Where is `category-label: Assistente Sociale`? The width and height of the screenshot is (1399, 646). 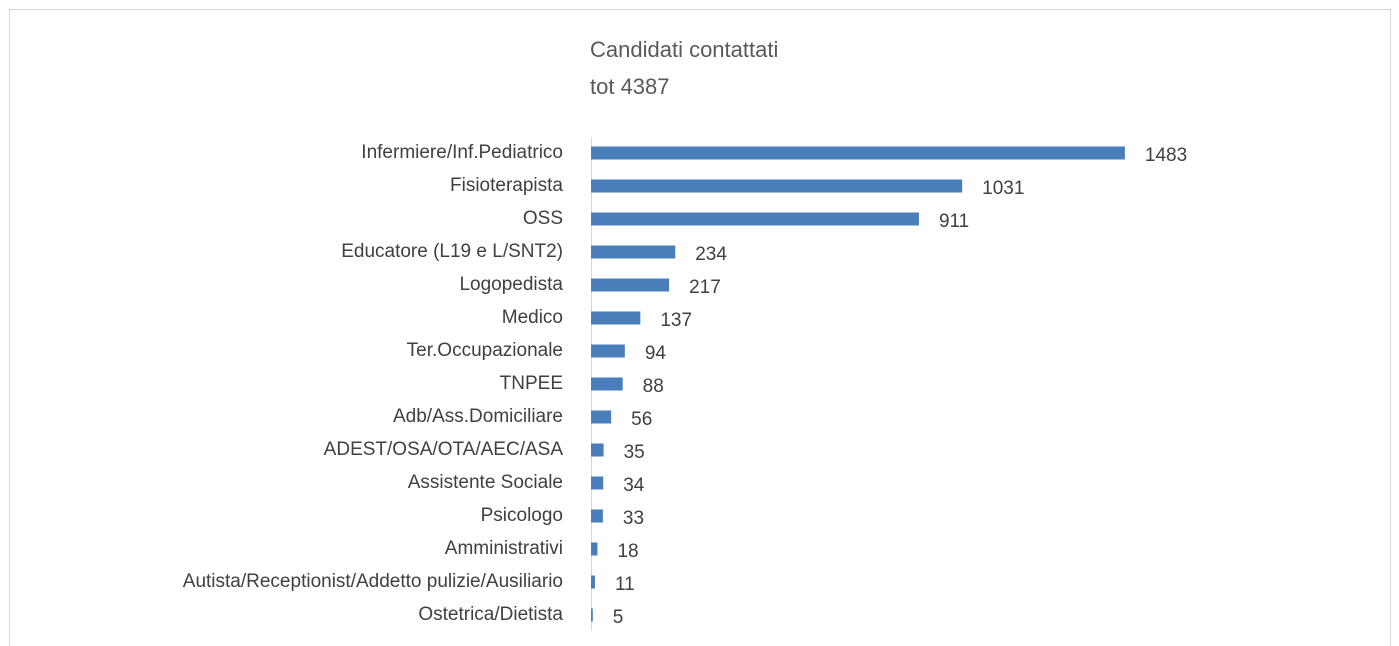 category-label: Assistente Sociale is located at coordinates (485, 482).